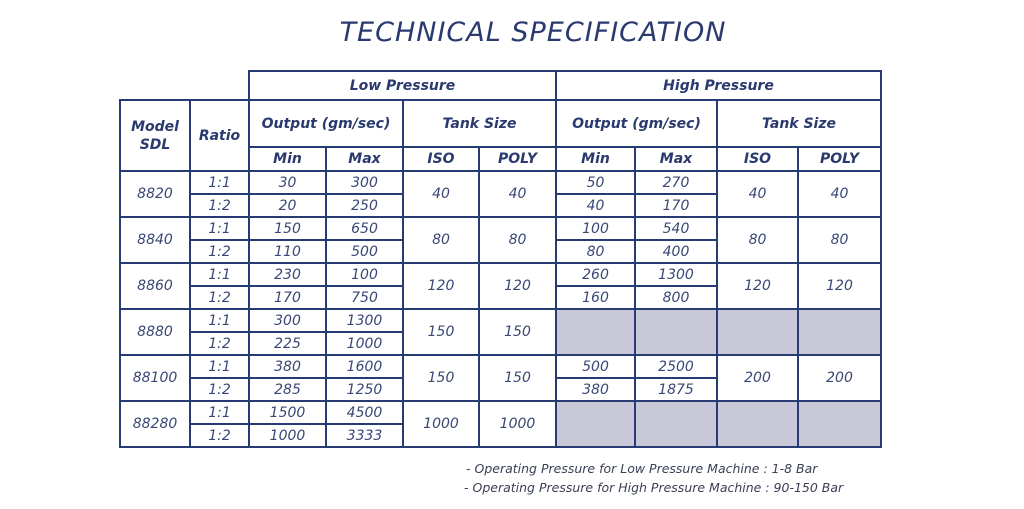 This screenshot has height=509, width=1024. I want to click on hp-min-cell: 50, so click(595, 182).